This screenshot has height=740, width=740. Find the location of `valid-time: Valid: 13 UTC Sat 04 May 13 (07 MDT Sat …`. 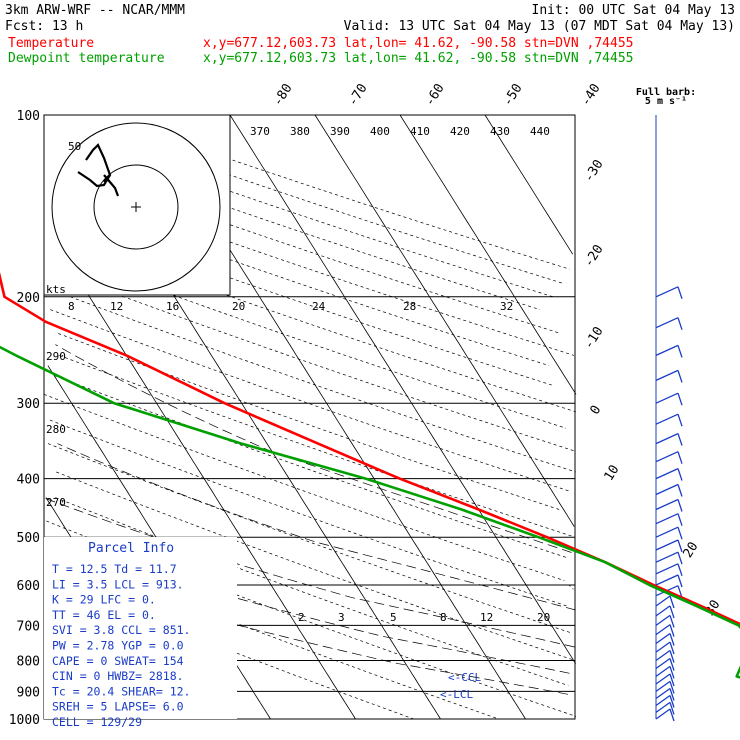

valid-time: Valid: 13 UTC Sat 04 May 13 (07 MDT Sat … is located at coordinates (539, 26).